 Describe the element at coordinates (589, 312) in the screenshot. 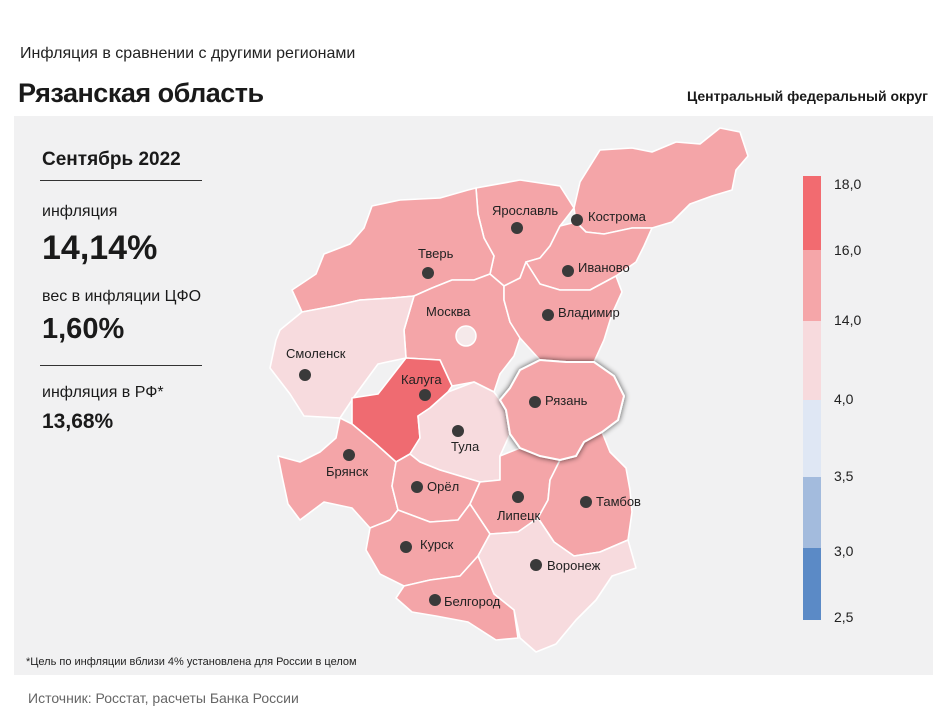

I see `city-label-vladimir: Владимир` at that location.